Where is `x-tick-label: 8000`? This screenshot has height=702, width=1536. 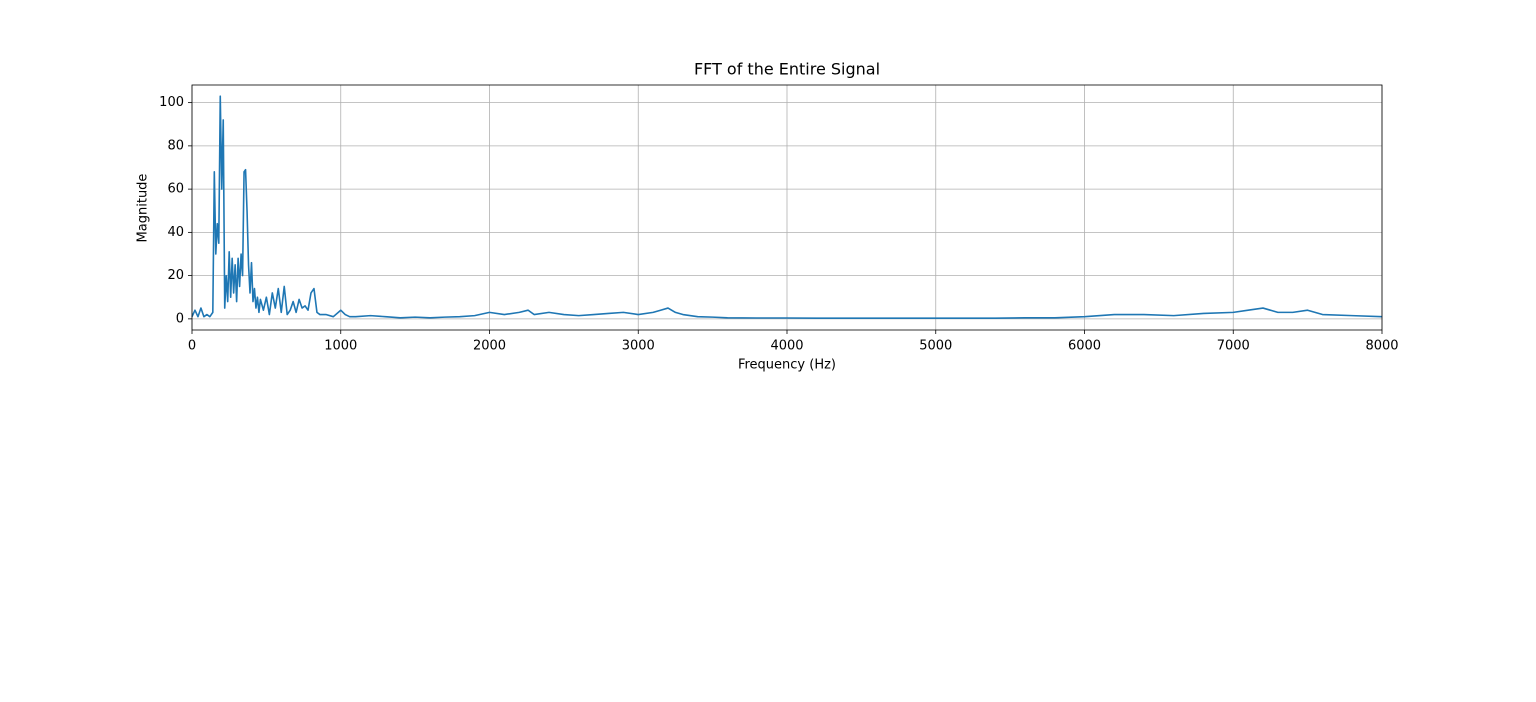
x-tick-label: 8000 is located at coordinates (1381, 346).